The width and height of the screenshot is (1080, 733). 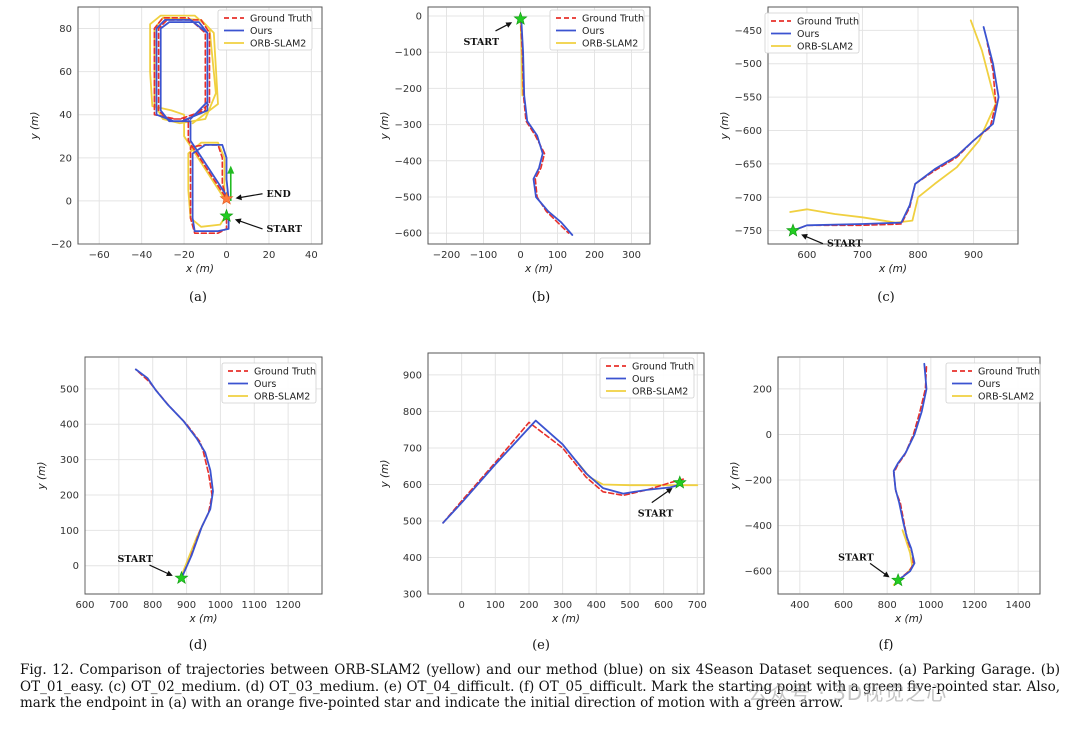 I want to click on y-tick-label: 900, so click(x=412, y=375).